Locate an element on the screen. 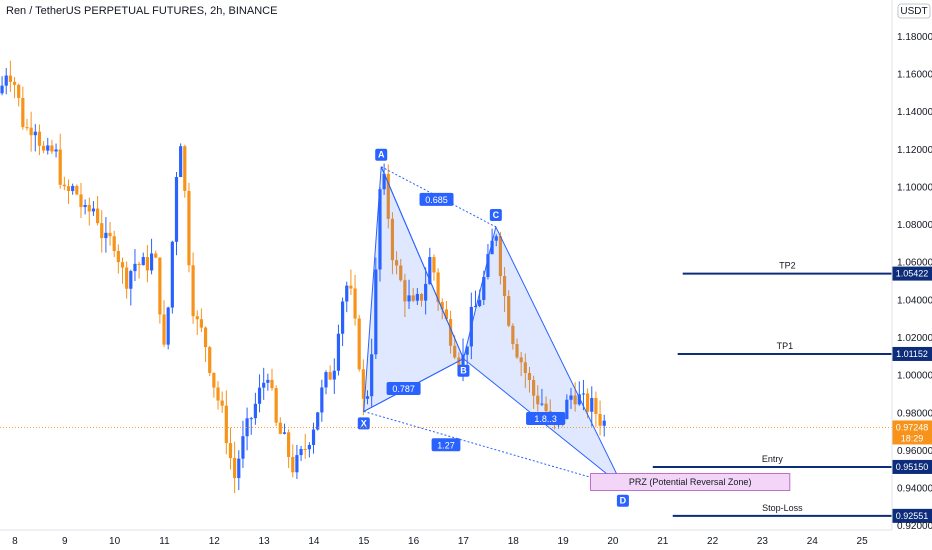 The image size is (932, 550). y-tick-0: 1.18000 is located at coordinates (914, 37).